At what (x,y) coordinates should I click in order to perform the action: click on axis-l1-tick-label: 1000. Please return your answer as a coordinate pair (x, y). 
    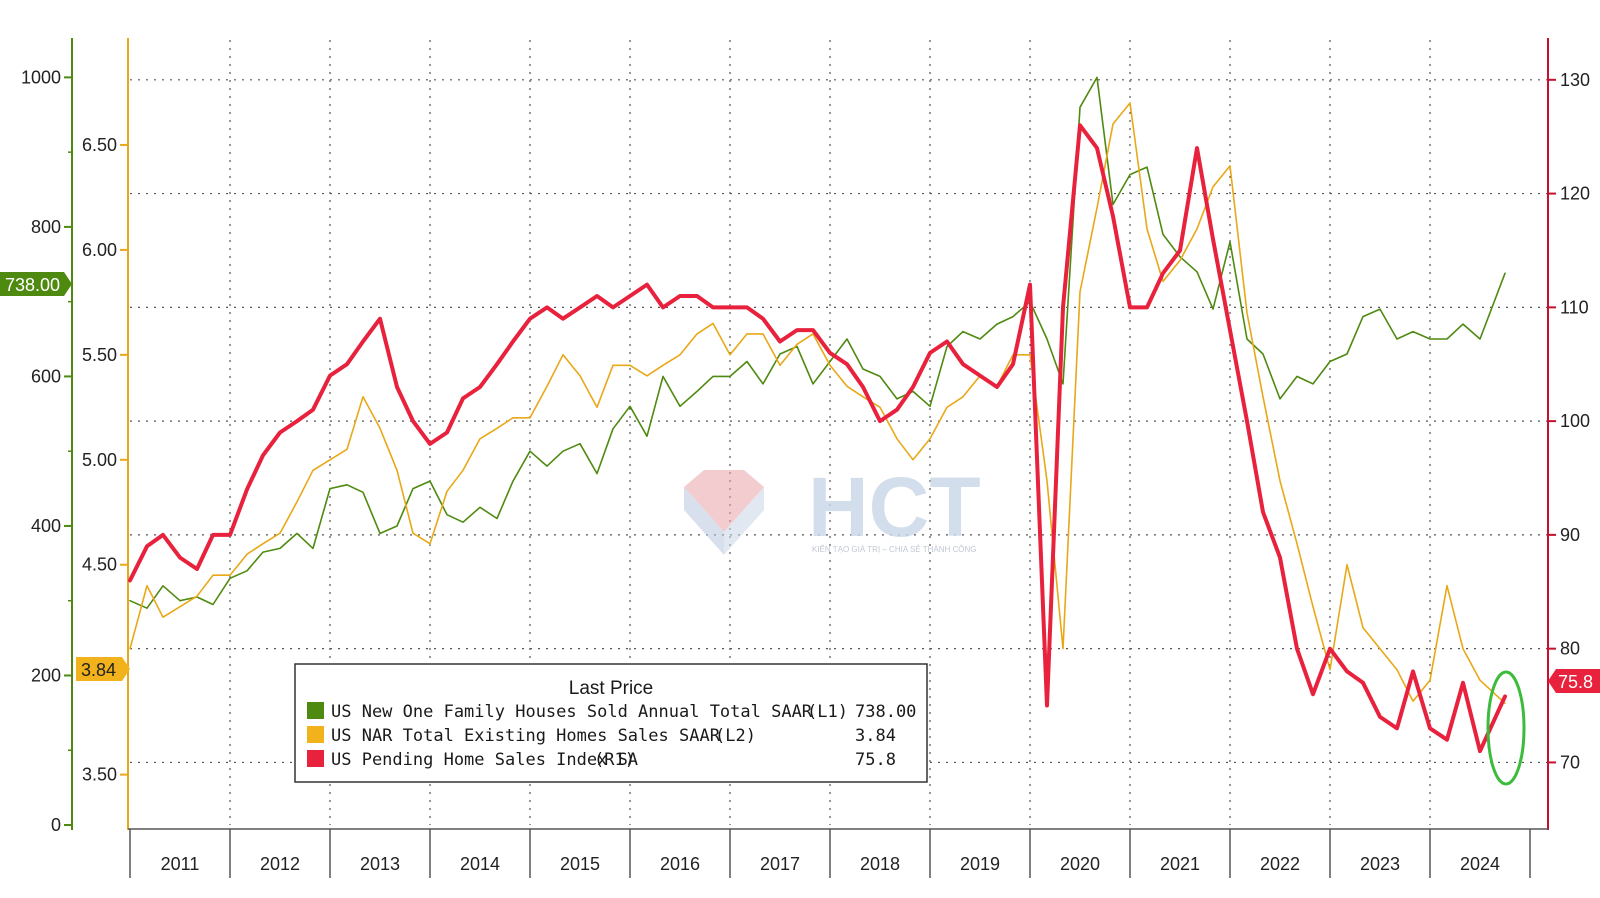
    Looking at the image, I should click on (41, 77).